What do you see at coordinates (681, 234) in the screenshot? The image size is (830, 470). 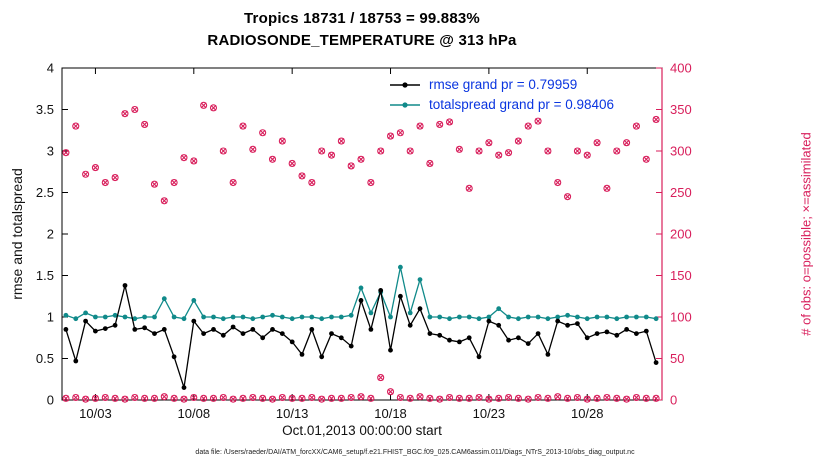 I see `right-tick-label: 200` at bounding box center [681, 234].